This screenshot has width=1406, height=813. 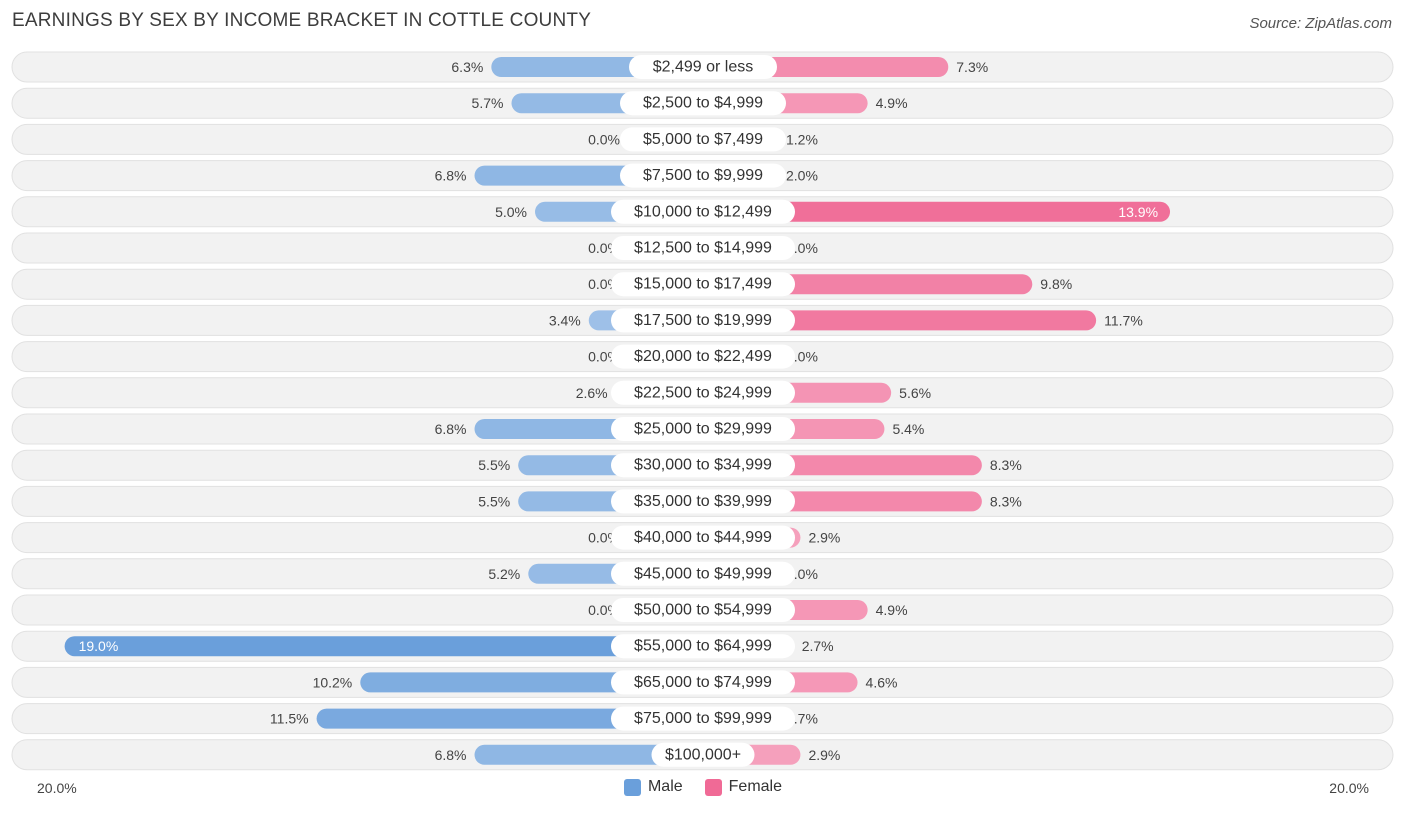 What do you see at coordinates (802, 176) in the screenshot?
I see `female-value-label: 2.0%` at bounding box center [802, 176].